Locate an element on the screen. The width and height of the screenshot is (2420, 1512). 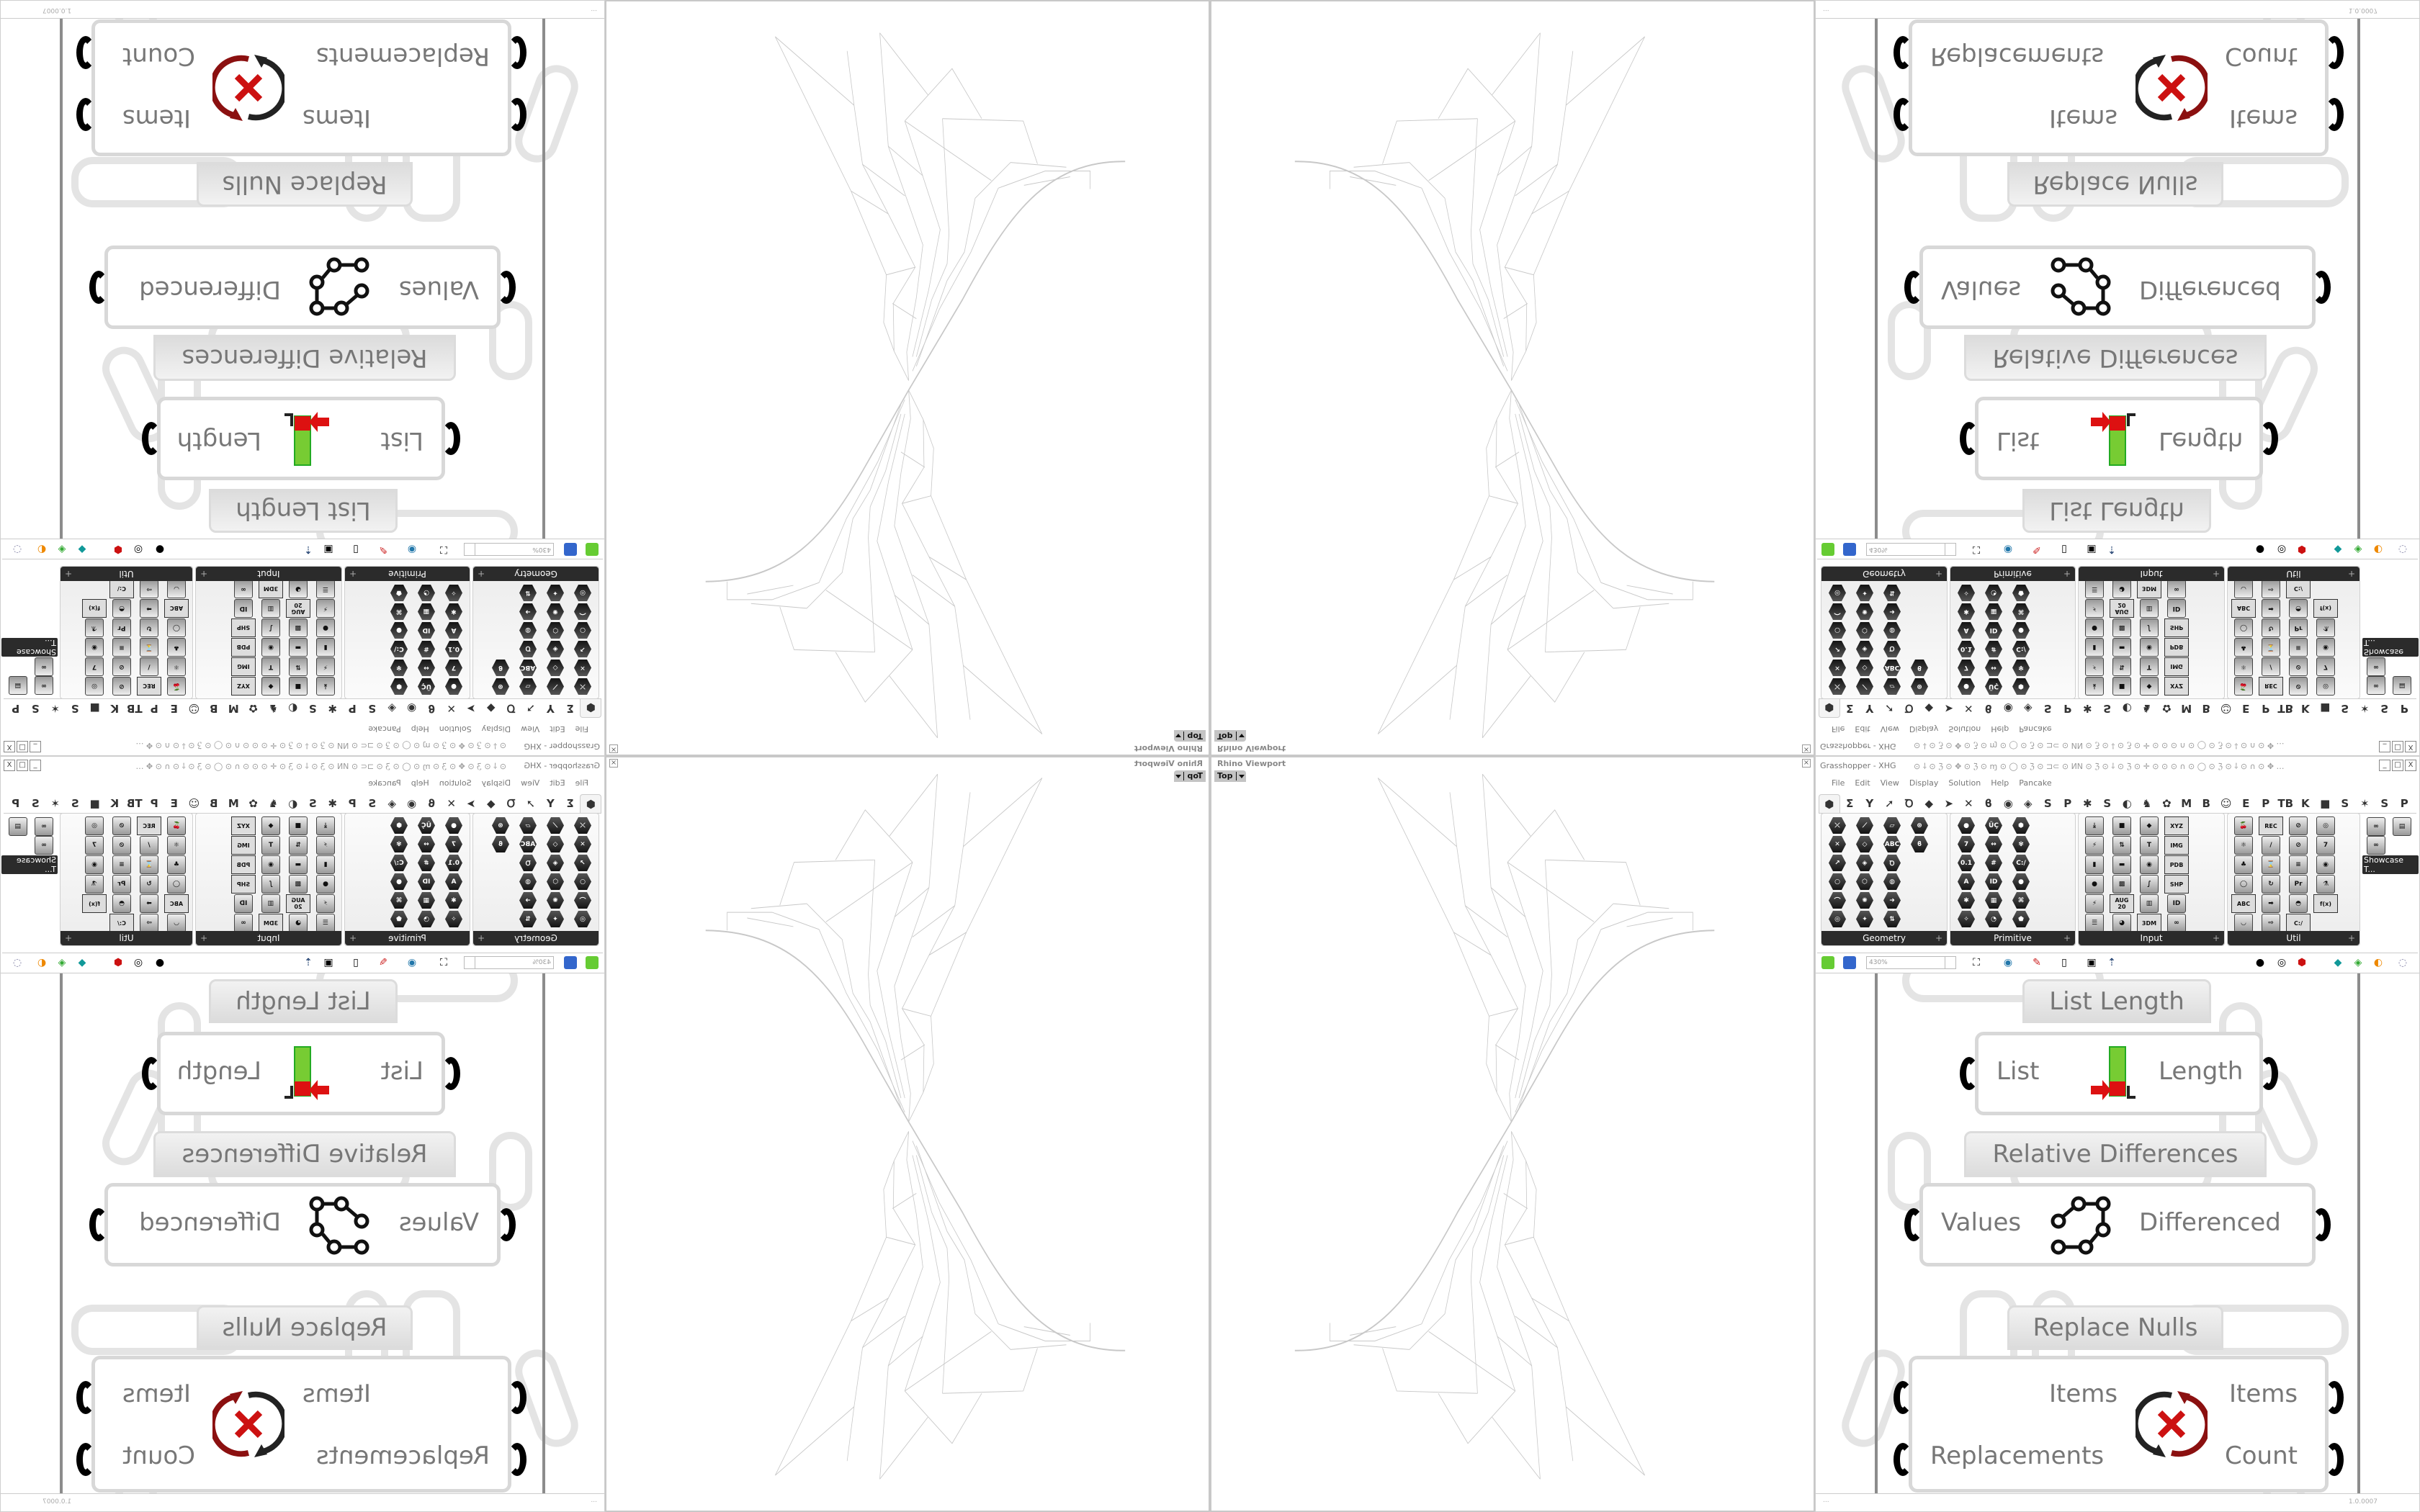
component-icon: ⬢ is located at coordinates (399, 825).